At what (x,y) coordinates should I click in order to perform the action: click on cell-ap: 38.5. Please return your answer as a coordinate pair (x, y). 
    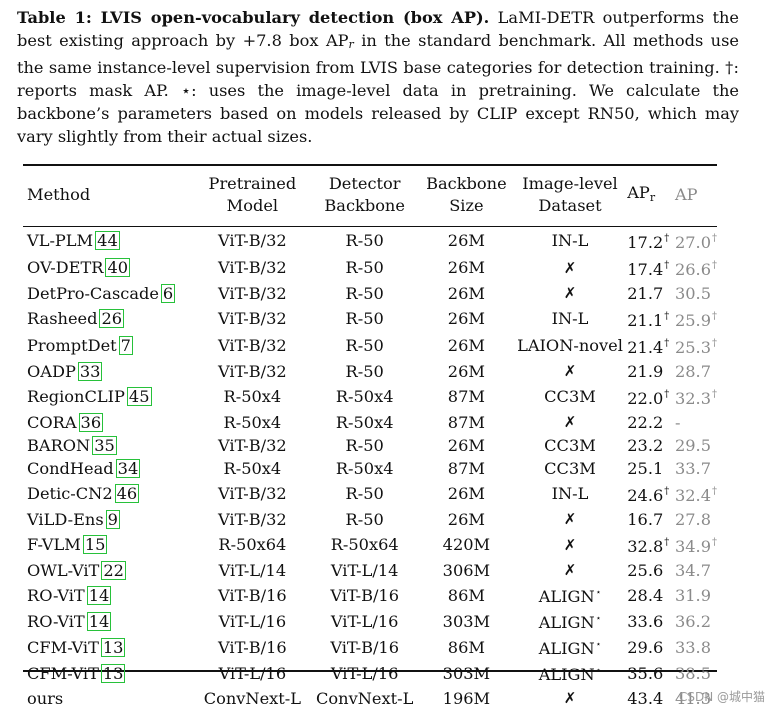
    Looking at the image, I should click on (694, 673).